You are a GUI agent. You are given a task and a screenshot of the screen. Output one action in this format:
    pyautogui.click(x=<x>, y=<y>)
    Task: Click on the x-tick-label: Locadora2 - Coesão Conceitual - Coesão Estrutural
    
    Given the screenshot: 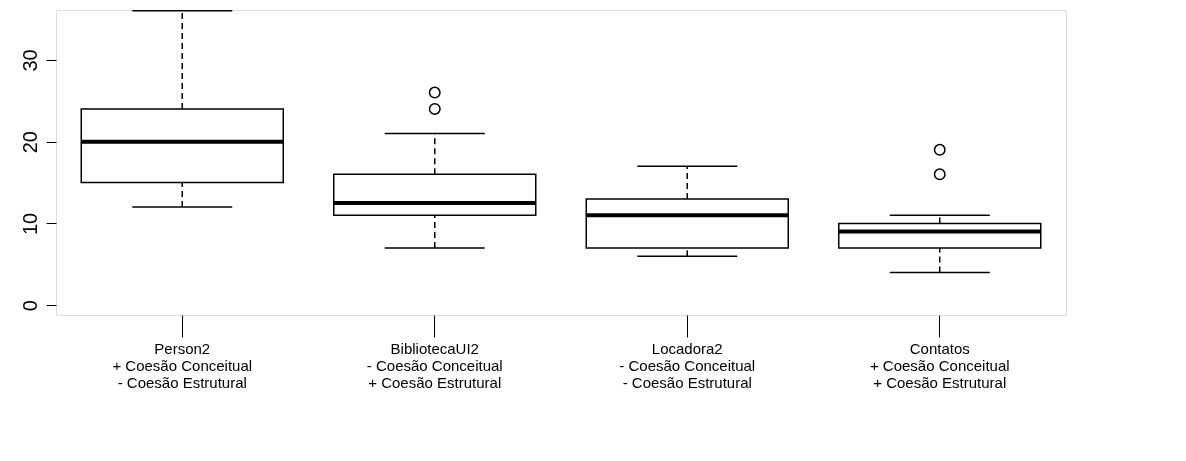 What is the action you would take?
    pyautogui.click(x=687, y=365)
    